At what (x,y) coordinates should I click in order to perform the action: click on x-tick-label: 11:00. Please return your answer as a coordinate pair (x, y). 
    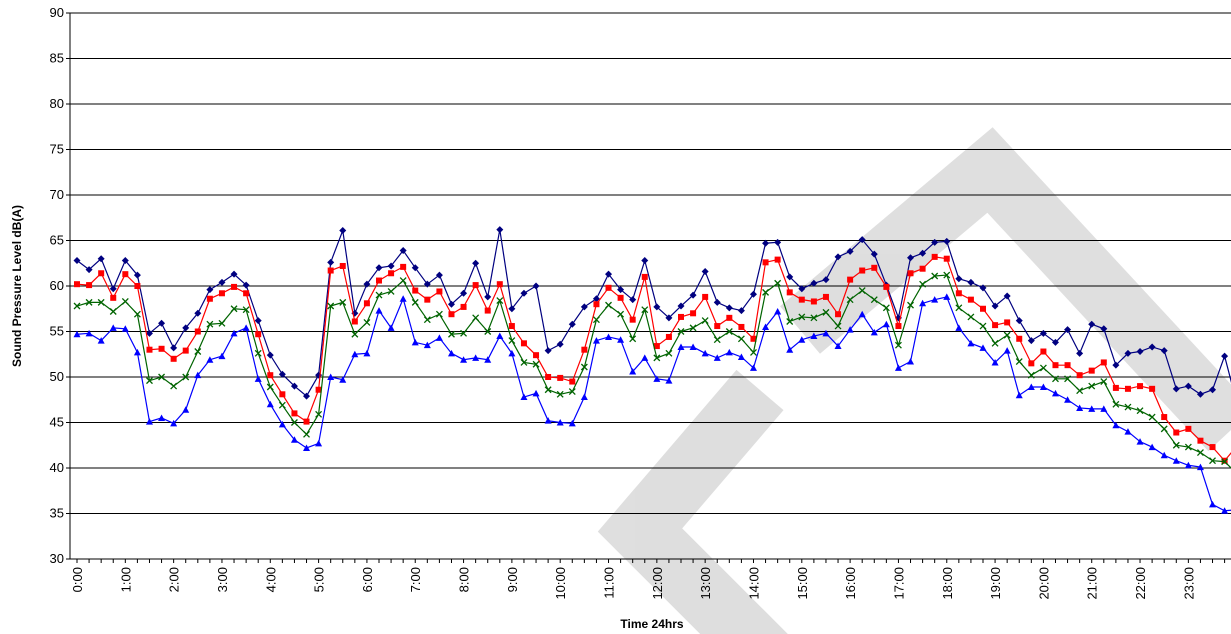
    Looking at the image, I should click on (609, 583).